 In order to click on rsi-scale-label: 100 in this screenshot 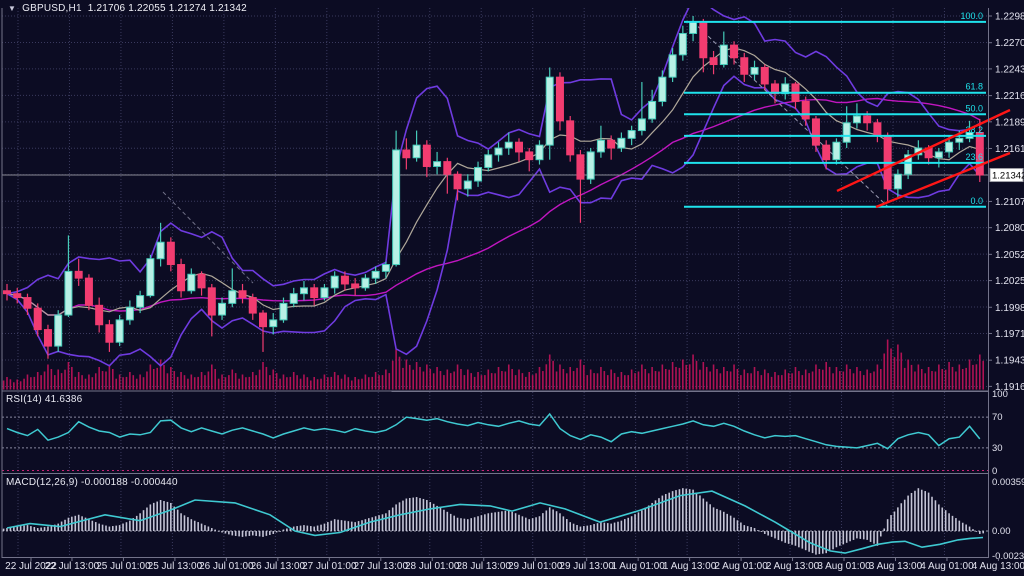, I will do `click(1000, 394)`.